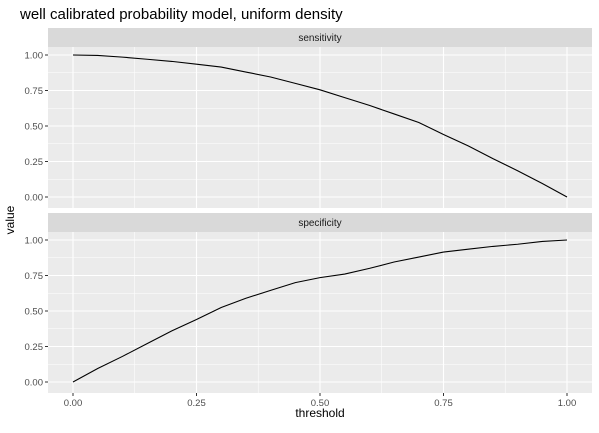  Describe the element at coordinates (443, 403) in the screenshot. I see `x-tick-label: 0.75` at that location.